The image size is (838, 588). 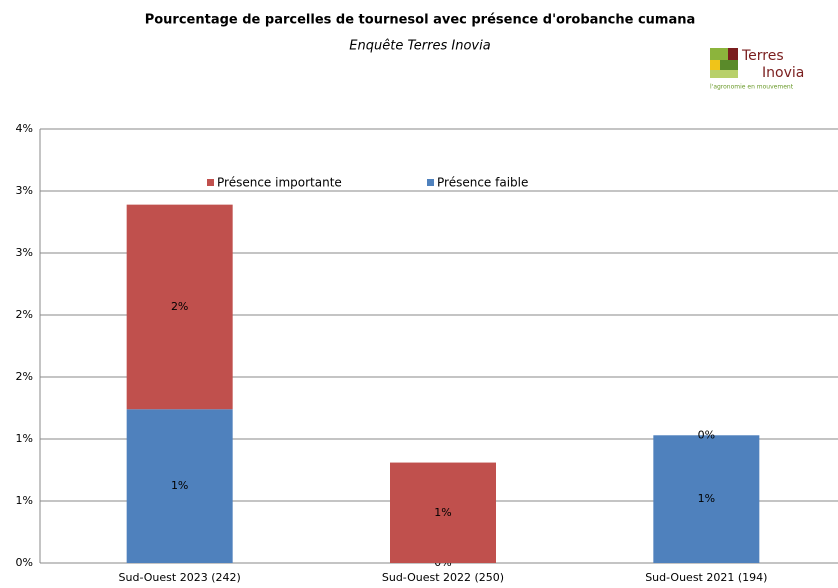 I want to click on y-tick-label: 0%, so click(x=24, y=562).